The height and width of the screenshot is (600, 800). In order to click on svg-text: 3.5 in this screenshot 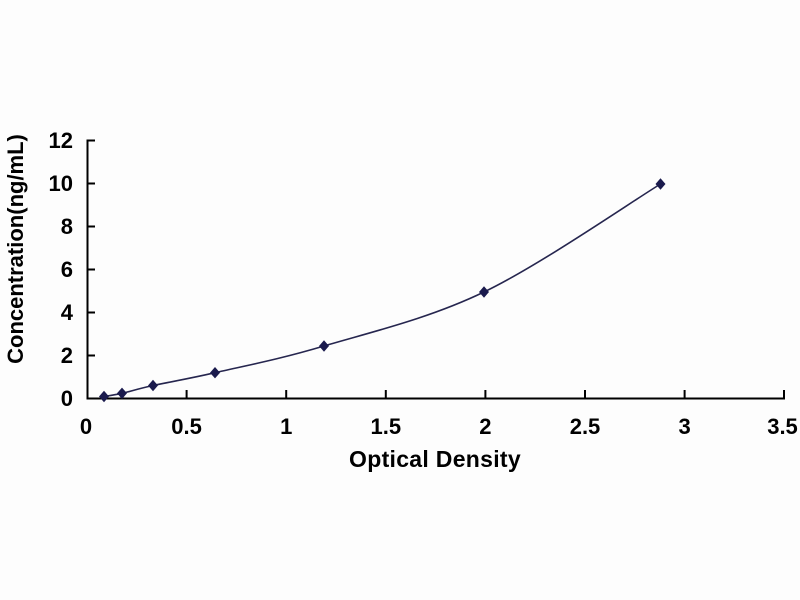, I will do `click(782, 426)`.